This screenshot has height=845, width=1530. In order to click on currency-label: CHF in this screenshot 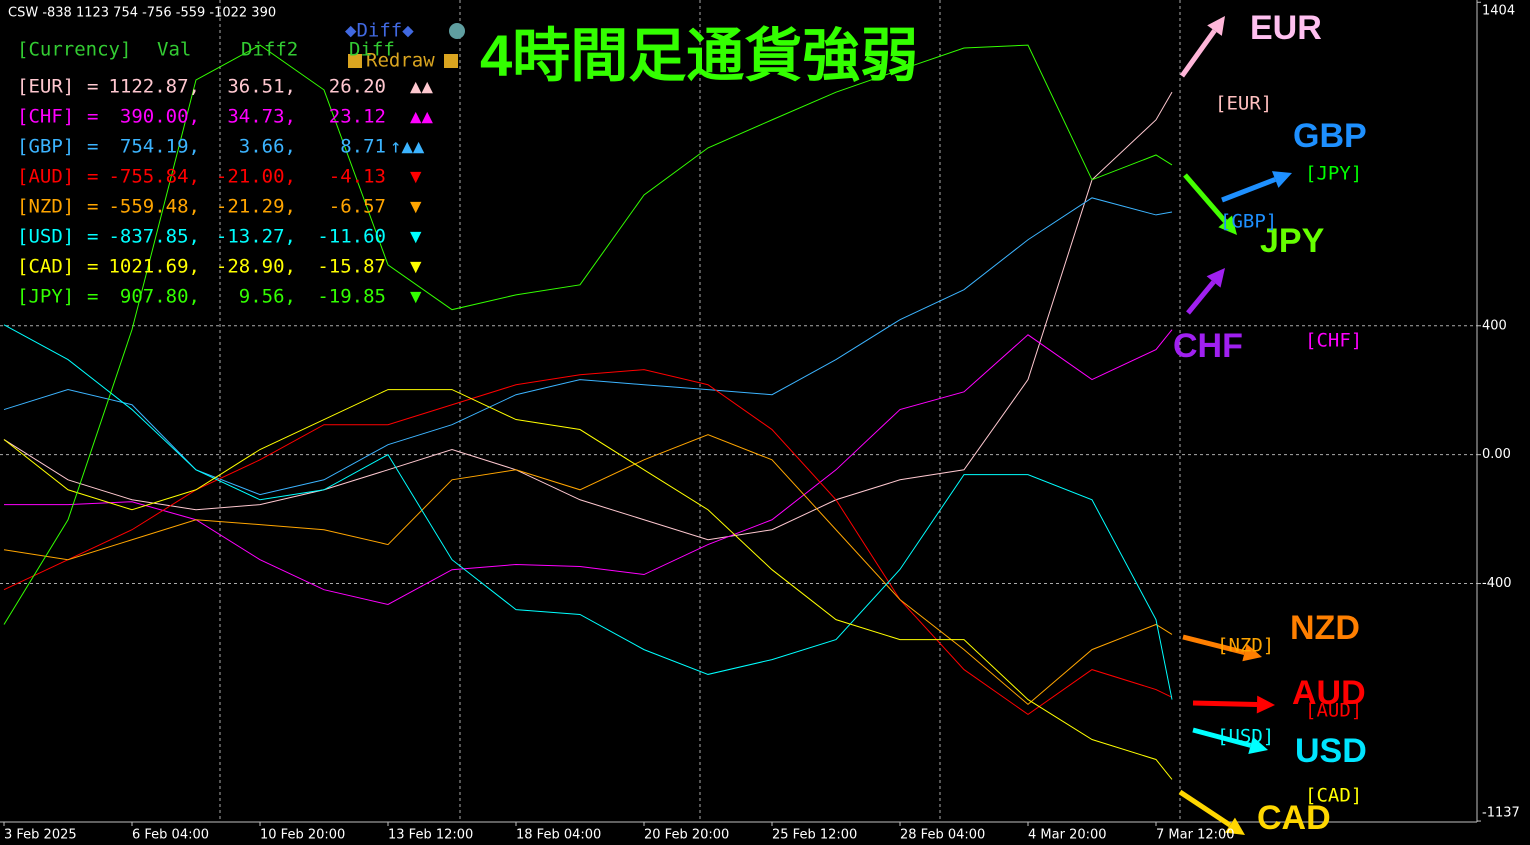, I will do `click(1208, 346)`.